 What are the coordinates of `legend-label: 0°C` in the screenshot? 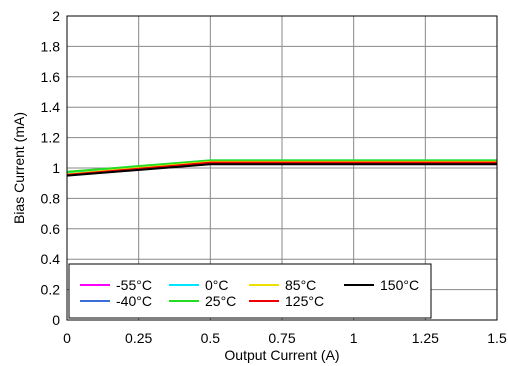 It's located at (217, 285).